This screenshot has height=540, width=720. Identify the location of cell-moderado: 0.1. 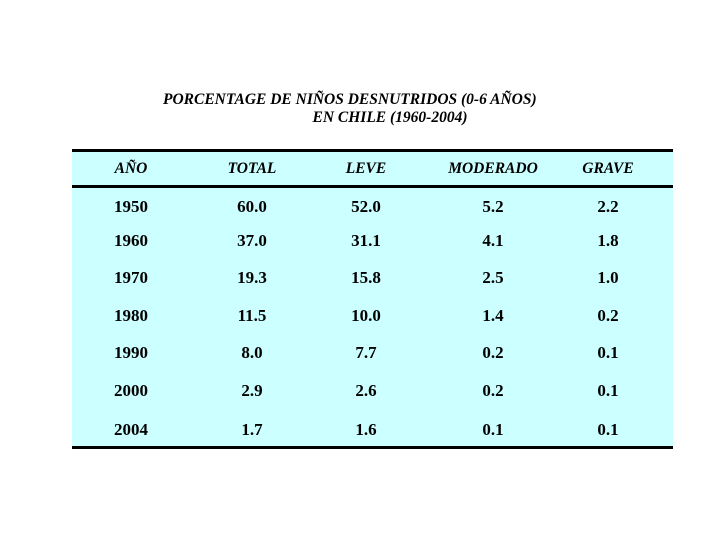
(493, 429).